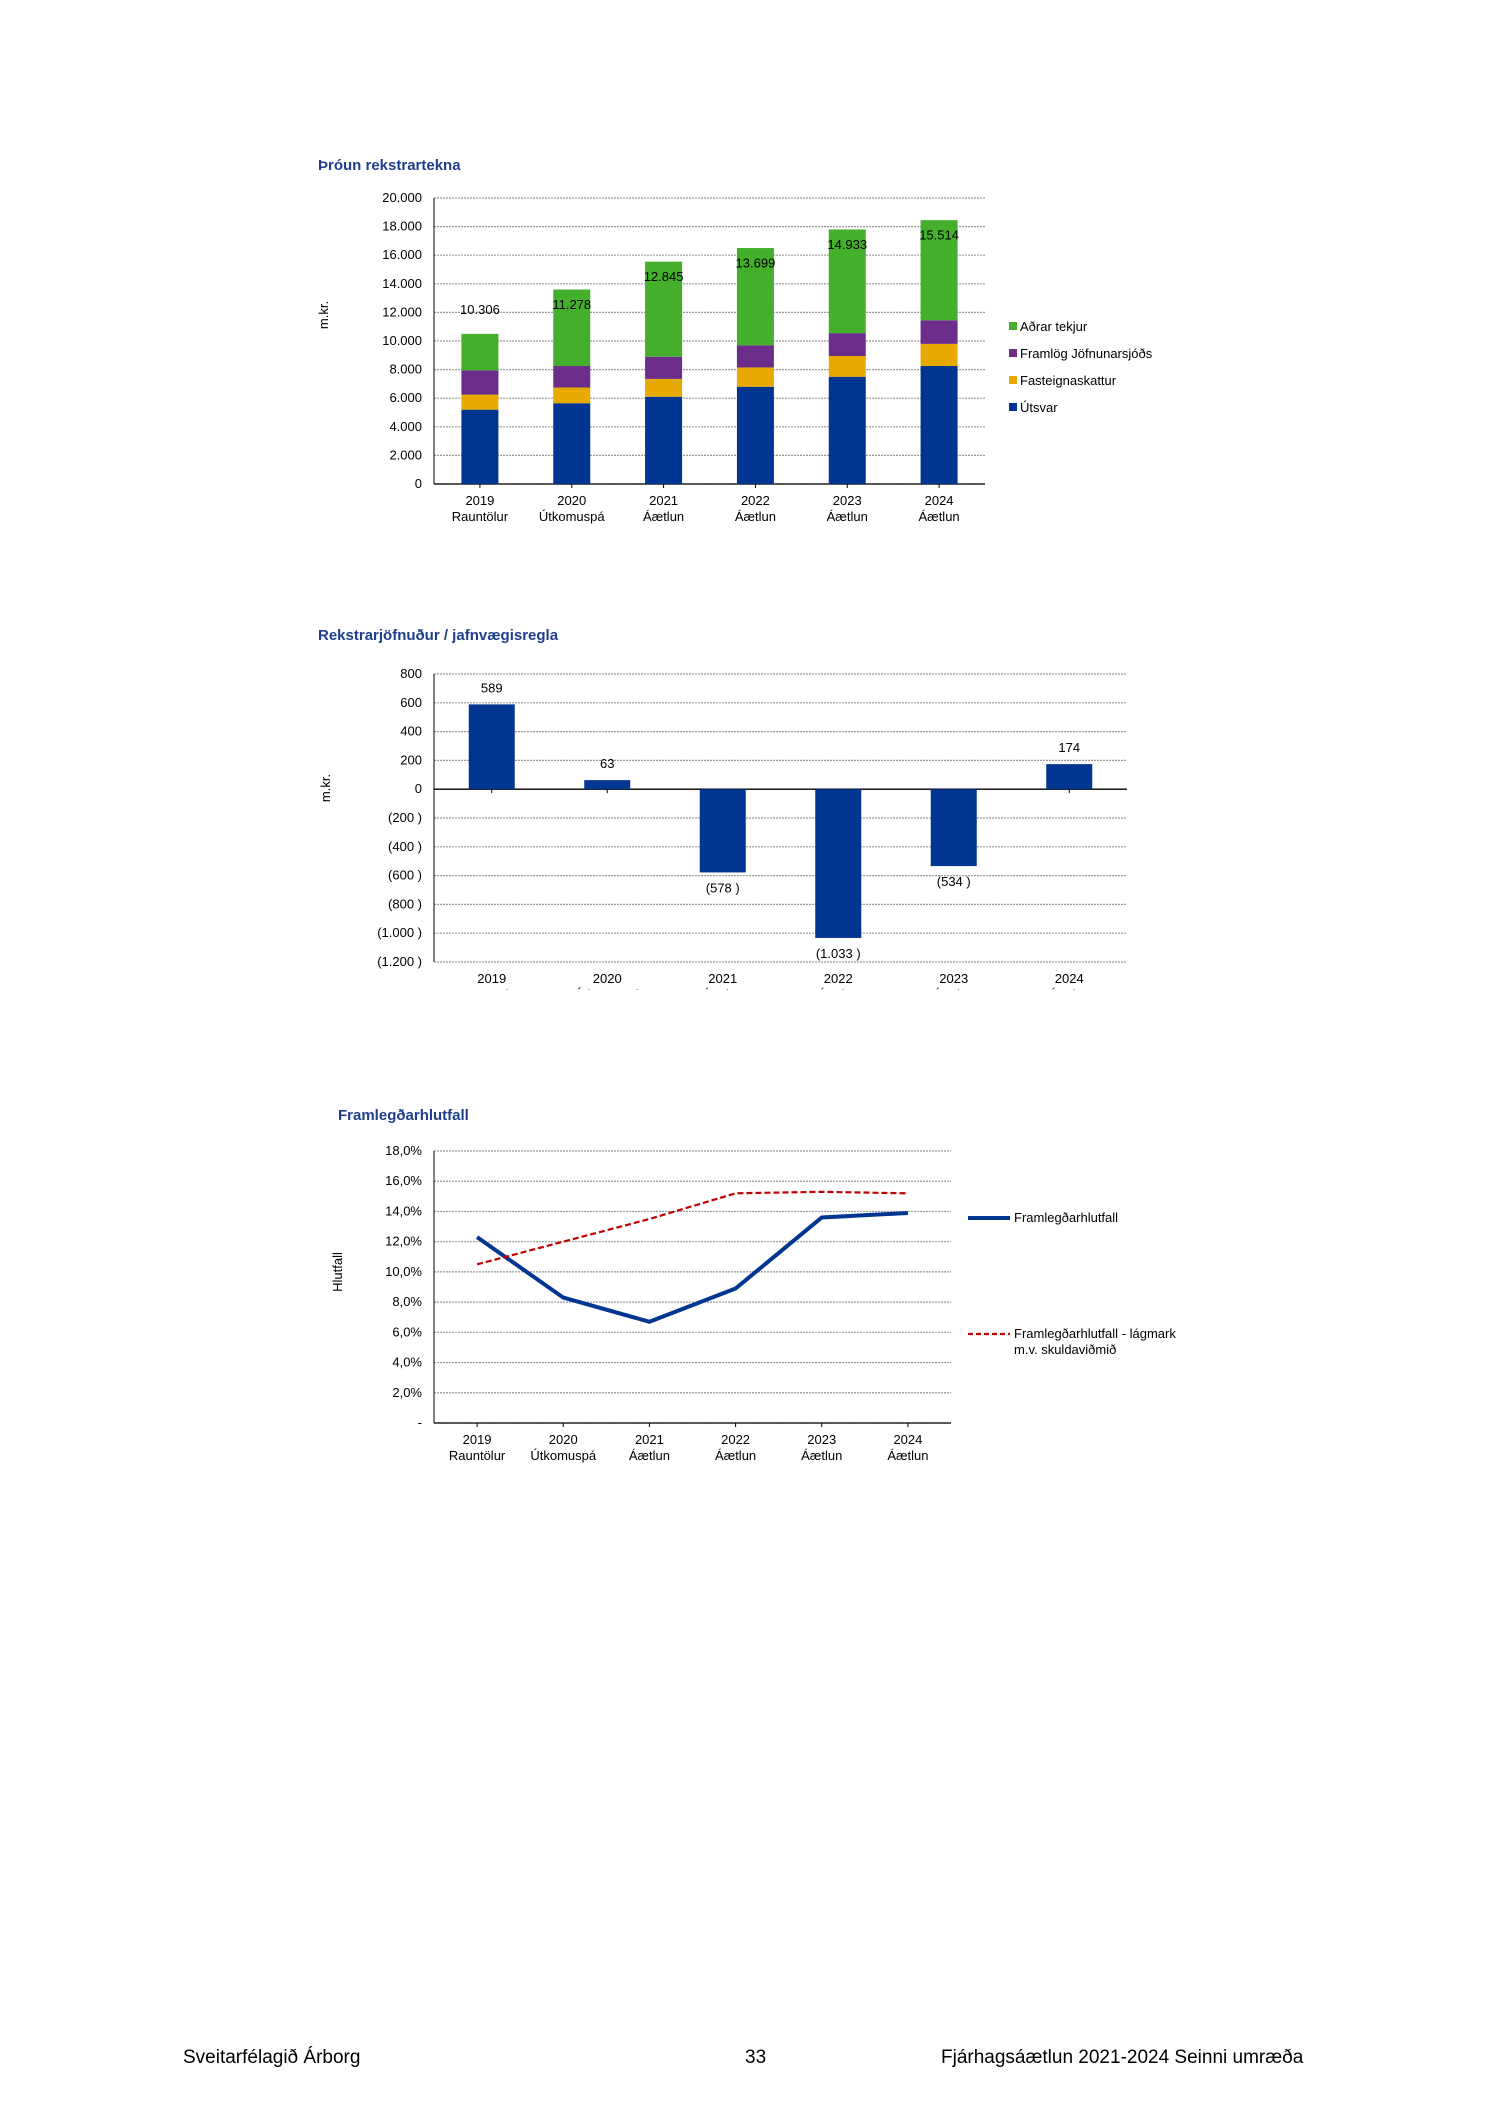  What do you see at coordinates (407, 1331) in the screenshot?
I see `y-tick-label: 6,0%` at bounding box center [407, 1331].